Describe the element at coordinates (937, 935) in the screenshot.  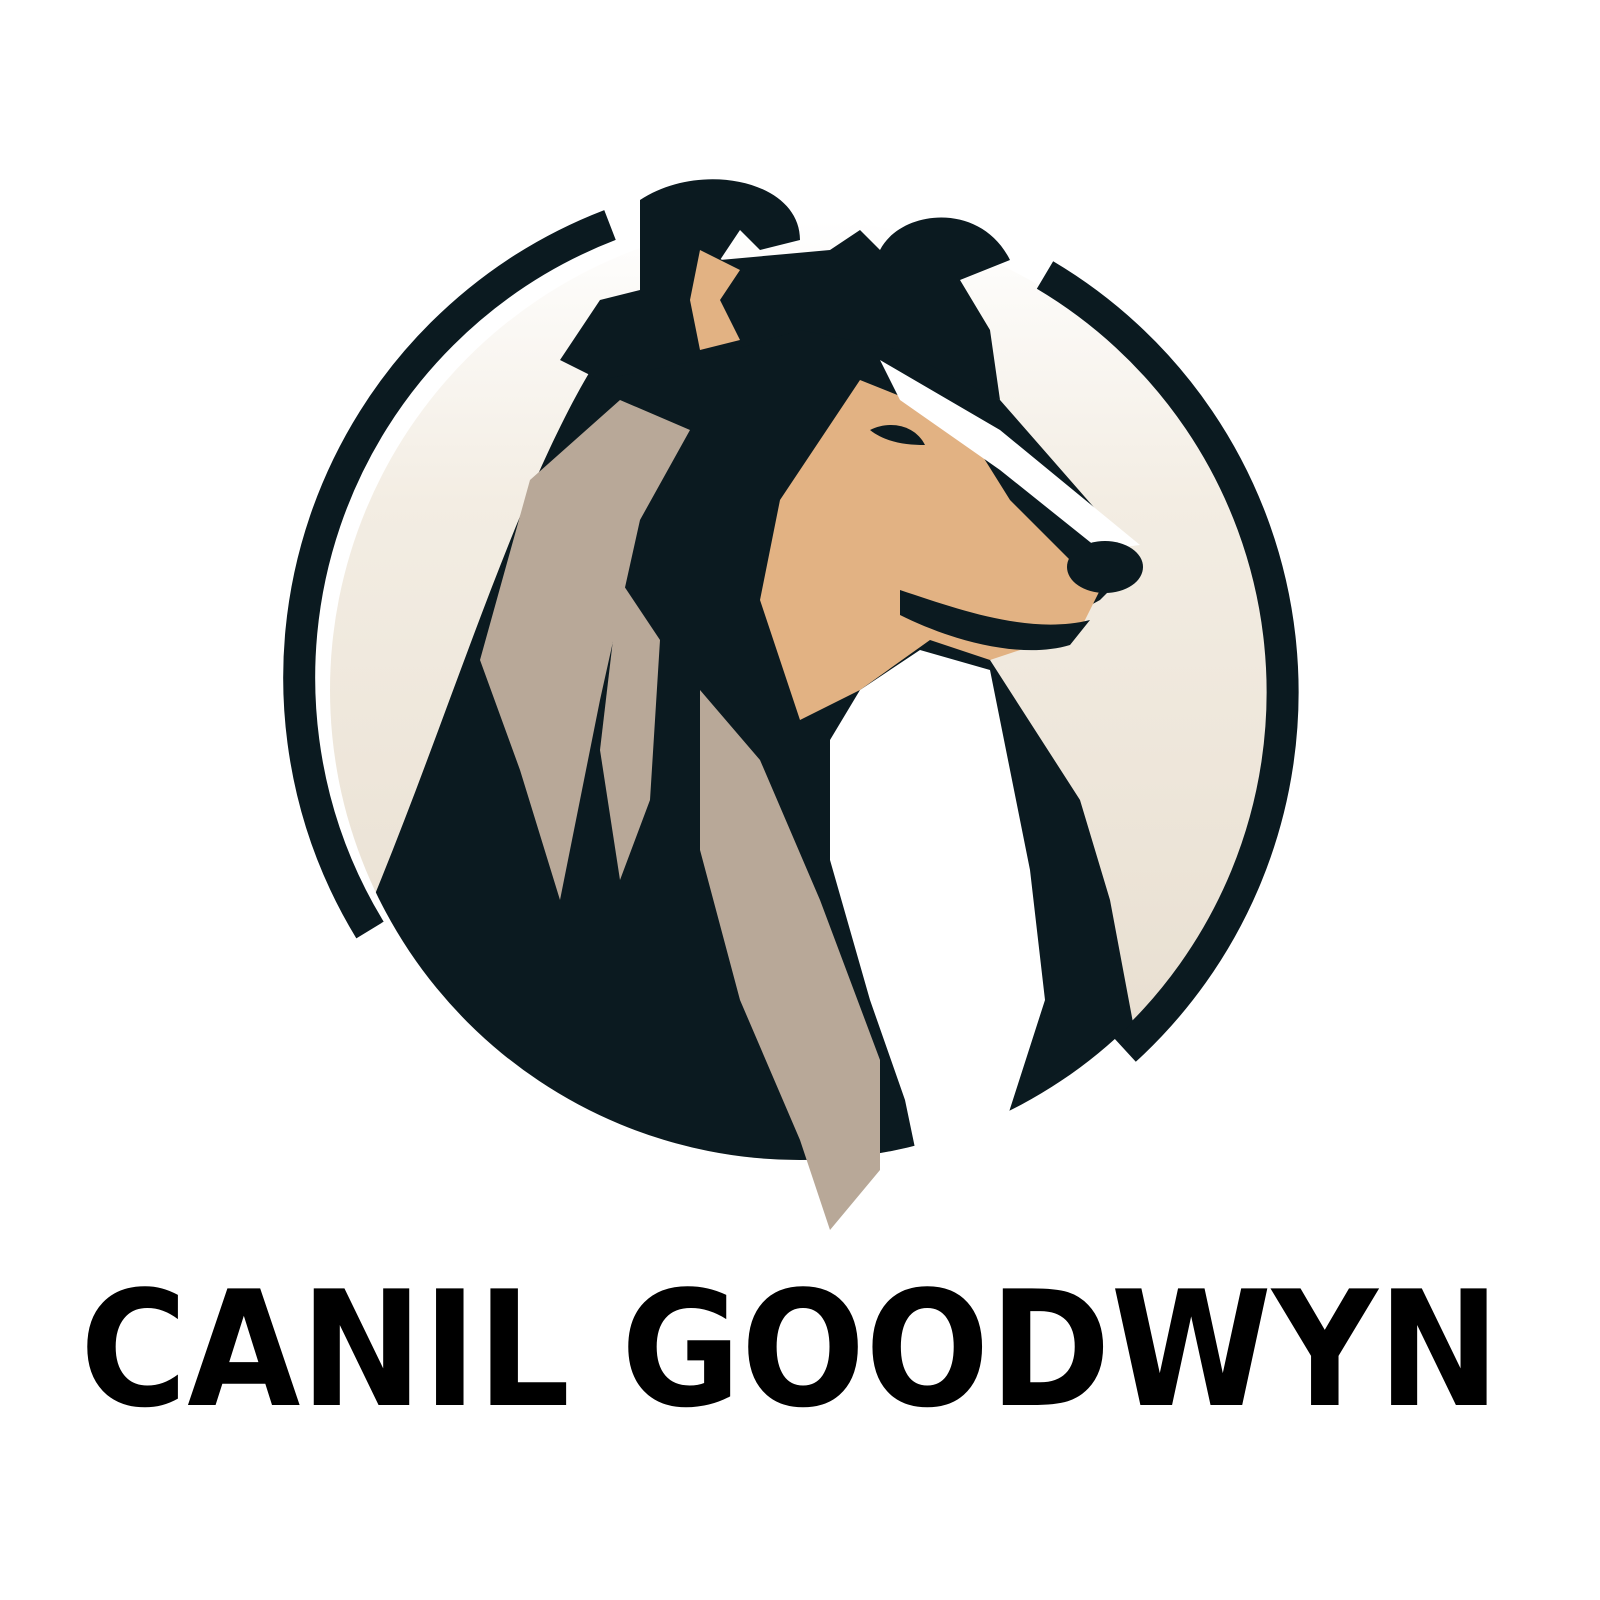
I see `dog-chest` at that location.